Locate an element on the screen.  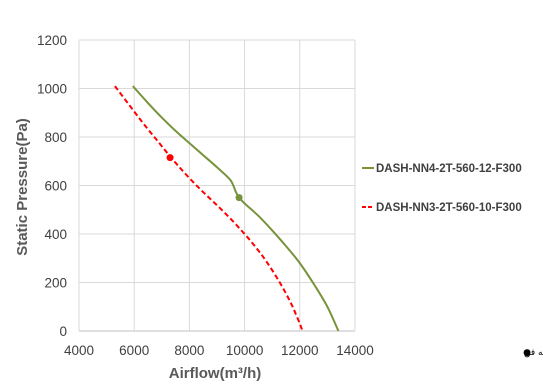
series-markers is located at coordinates (204, 178).